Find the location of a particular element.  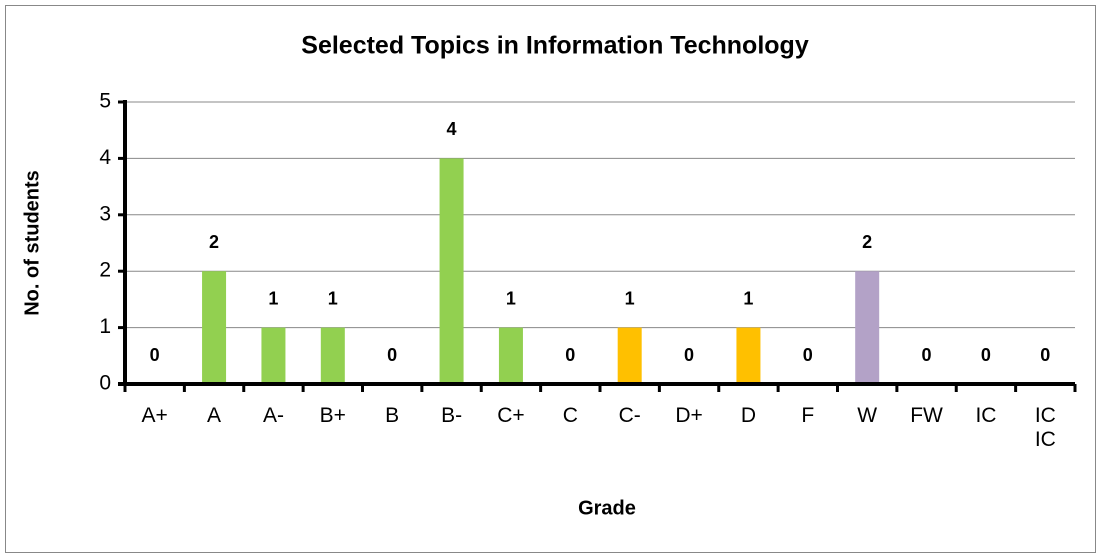

x-tick-label-box: W is located at coordinates (867, 415).